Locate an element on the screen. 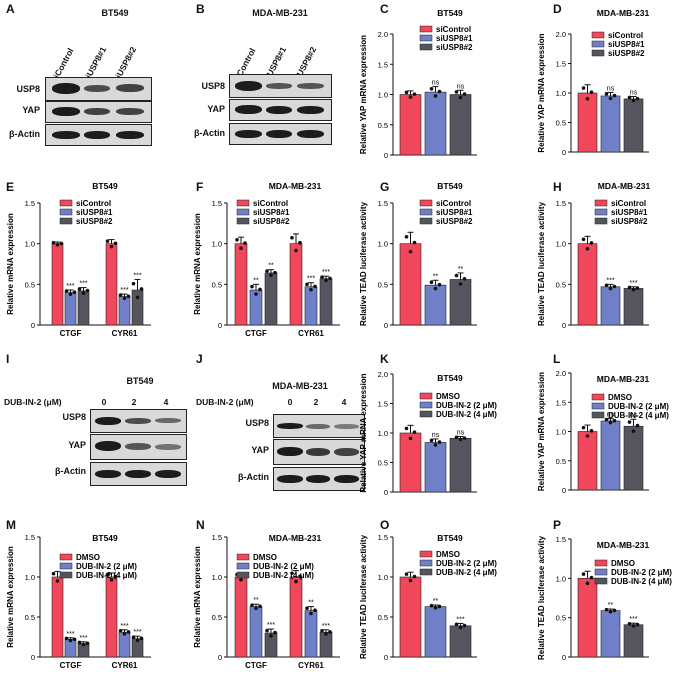 This screenshot has width=685, height=697. chart-e-significance-label: *** is located at coordinates (83, 284).